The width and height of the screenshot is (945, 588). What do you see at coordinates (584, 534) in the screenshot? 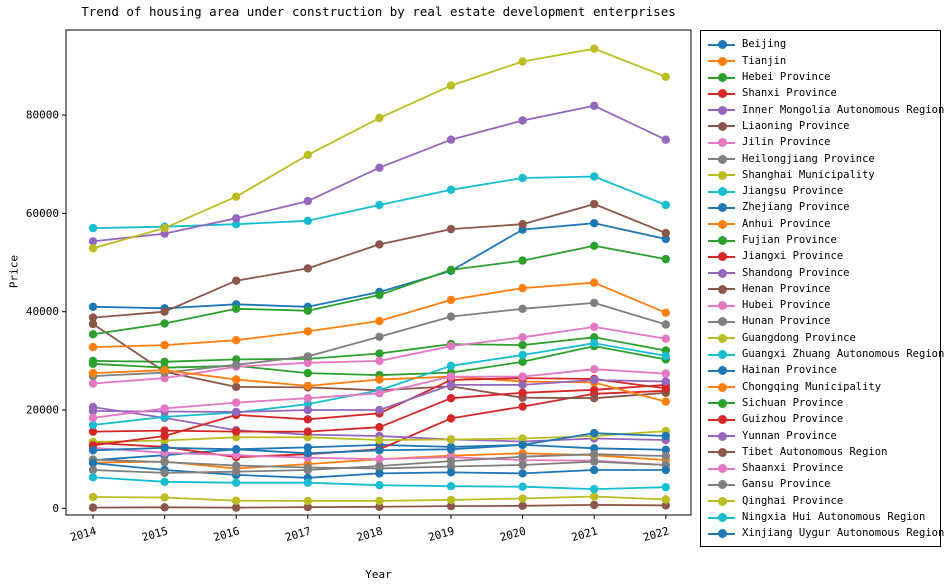
I see `x-tick-label: 2021` at bounding box center [584, 534].